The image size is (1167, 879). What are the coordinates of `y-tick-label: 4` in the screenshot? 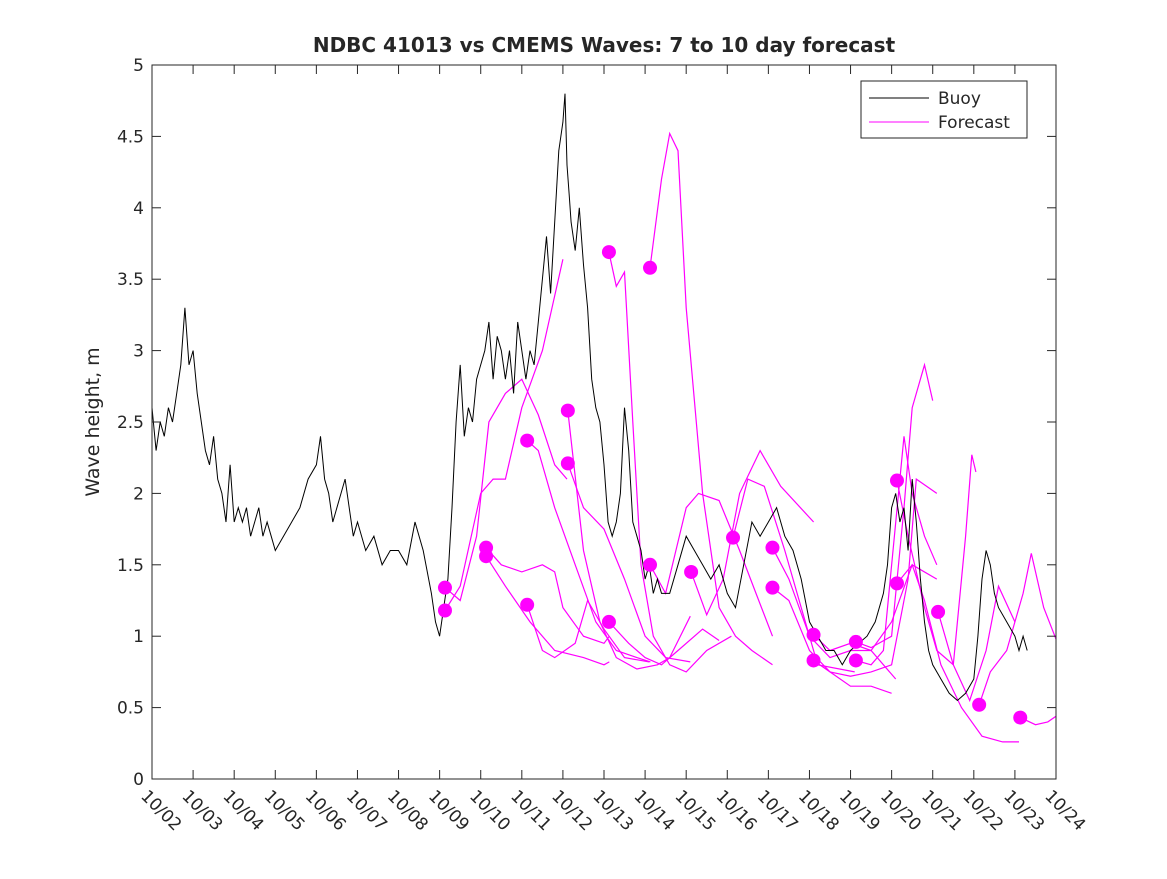 It's located at (138, 209).